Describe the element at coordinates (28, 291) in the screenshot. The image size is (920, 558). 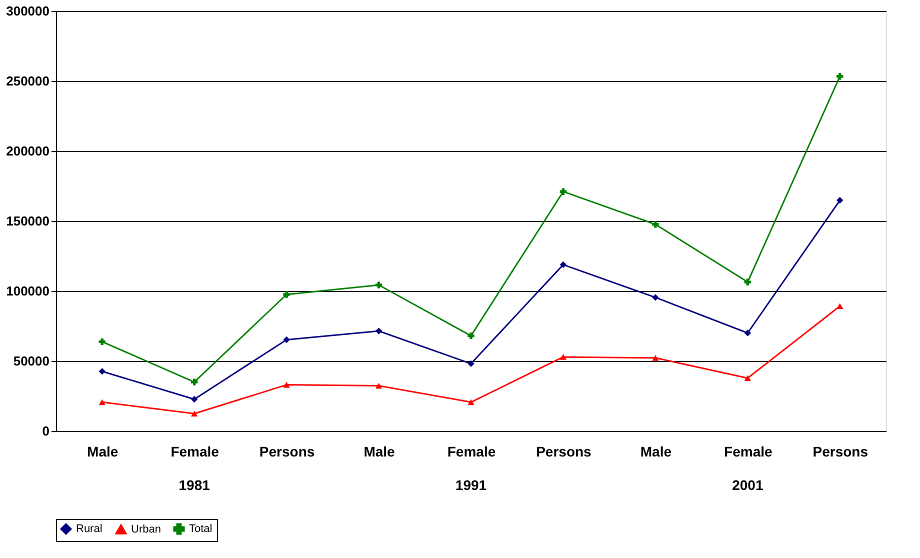
I see `y-tick-label: 100000` at that location.